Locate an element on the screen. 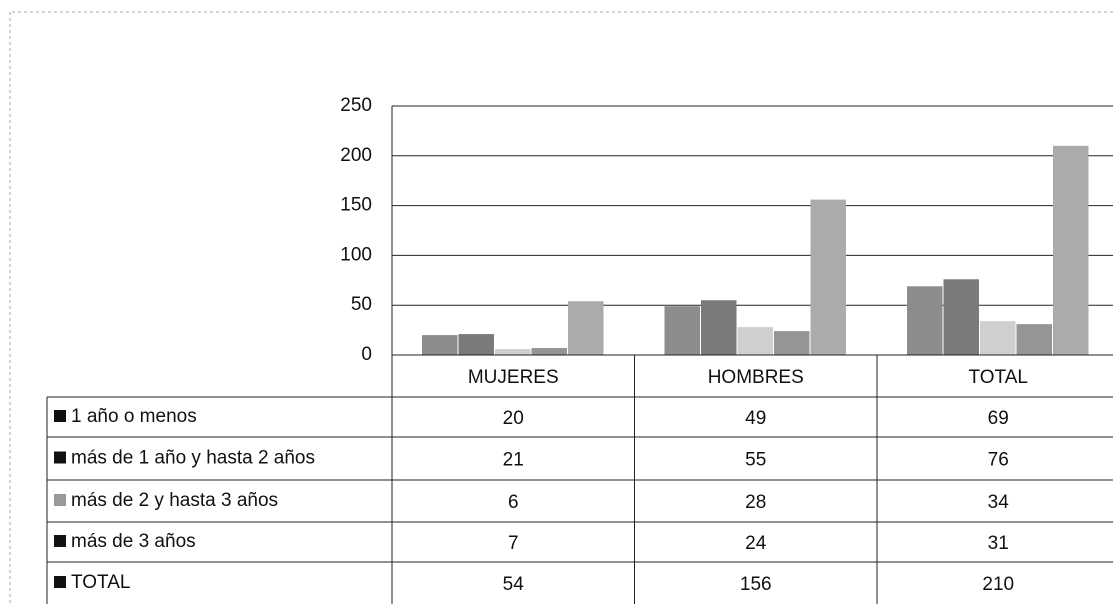 The image size is (1113, 604). table-value: 24 is located at coordinates (756, 543).